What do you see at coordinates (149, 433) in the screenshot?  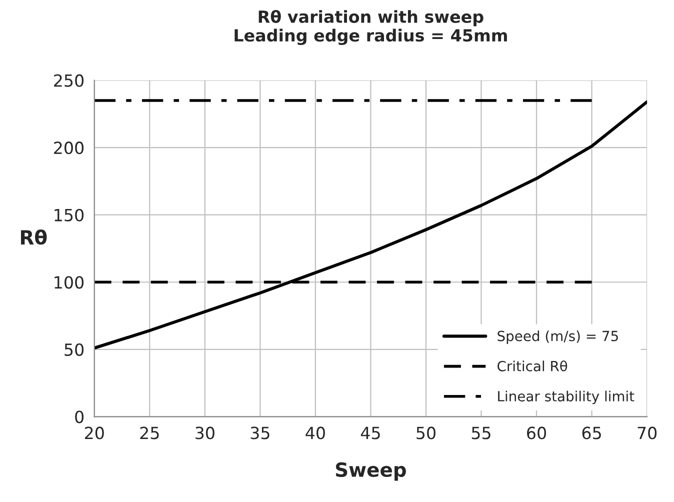 I see `x-tick-label: 25` at bounding box center [149, 433].